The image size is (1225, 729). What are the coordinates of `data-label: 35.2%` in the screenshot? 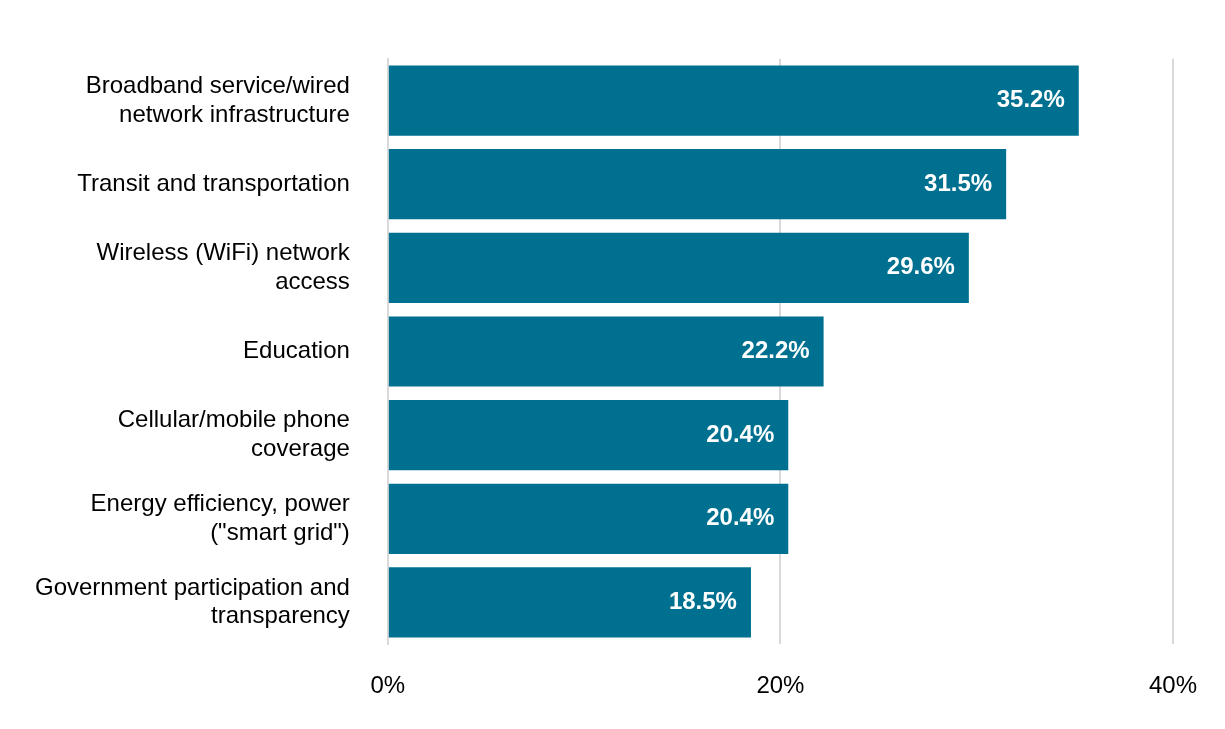 It's located at (1030, 99).